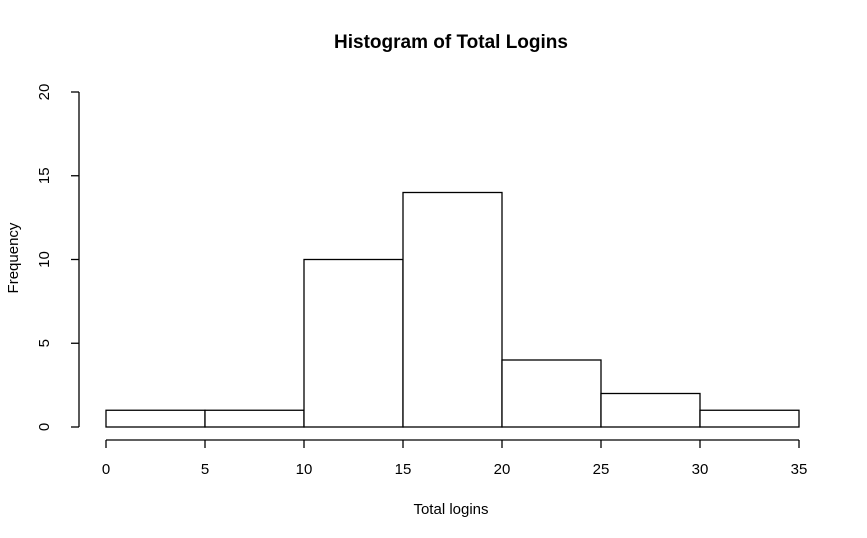 This screenshot has height=538, width=867. Describe the element at coordinates (58, 257) in the screenshot. I see `y-axis: 0 5 10 15 20` at that location.